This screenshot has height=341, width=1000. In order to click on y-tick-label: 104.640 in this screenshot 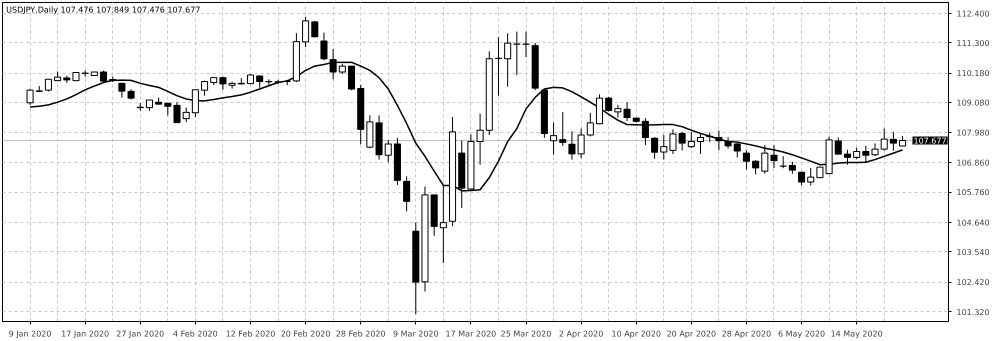, I will do `click(973, 223)`.